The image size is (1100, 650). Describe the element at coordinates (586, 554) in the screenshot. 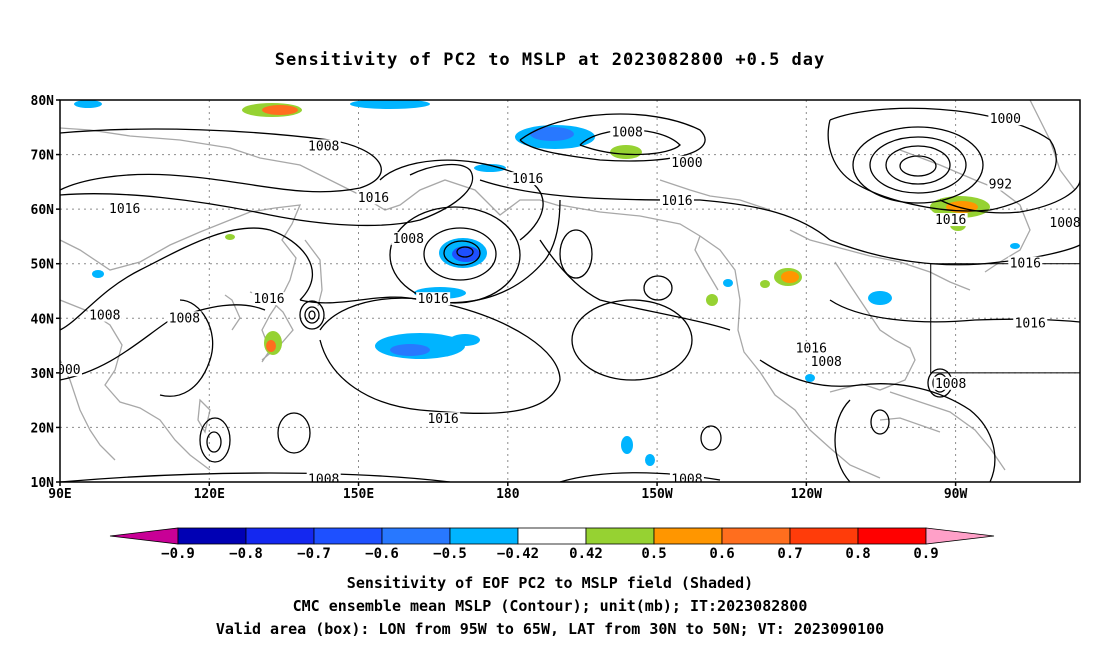

I see `colorbar-label: 0.42` at that location.